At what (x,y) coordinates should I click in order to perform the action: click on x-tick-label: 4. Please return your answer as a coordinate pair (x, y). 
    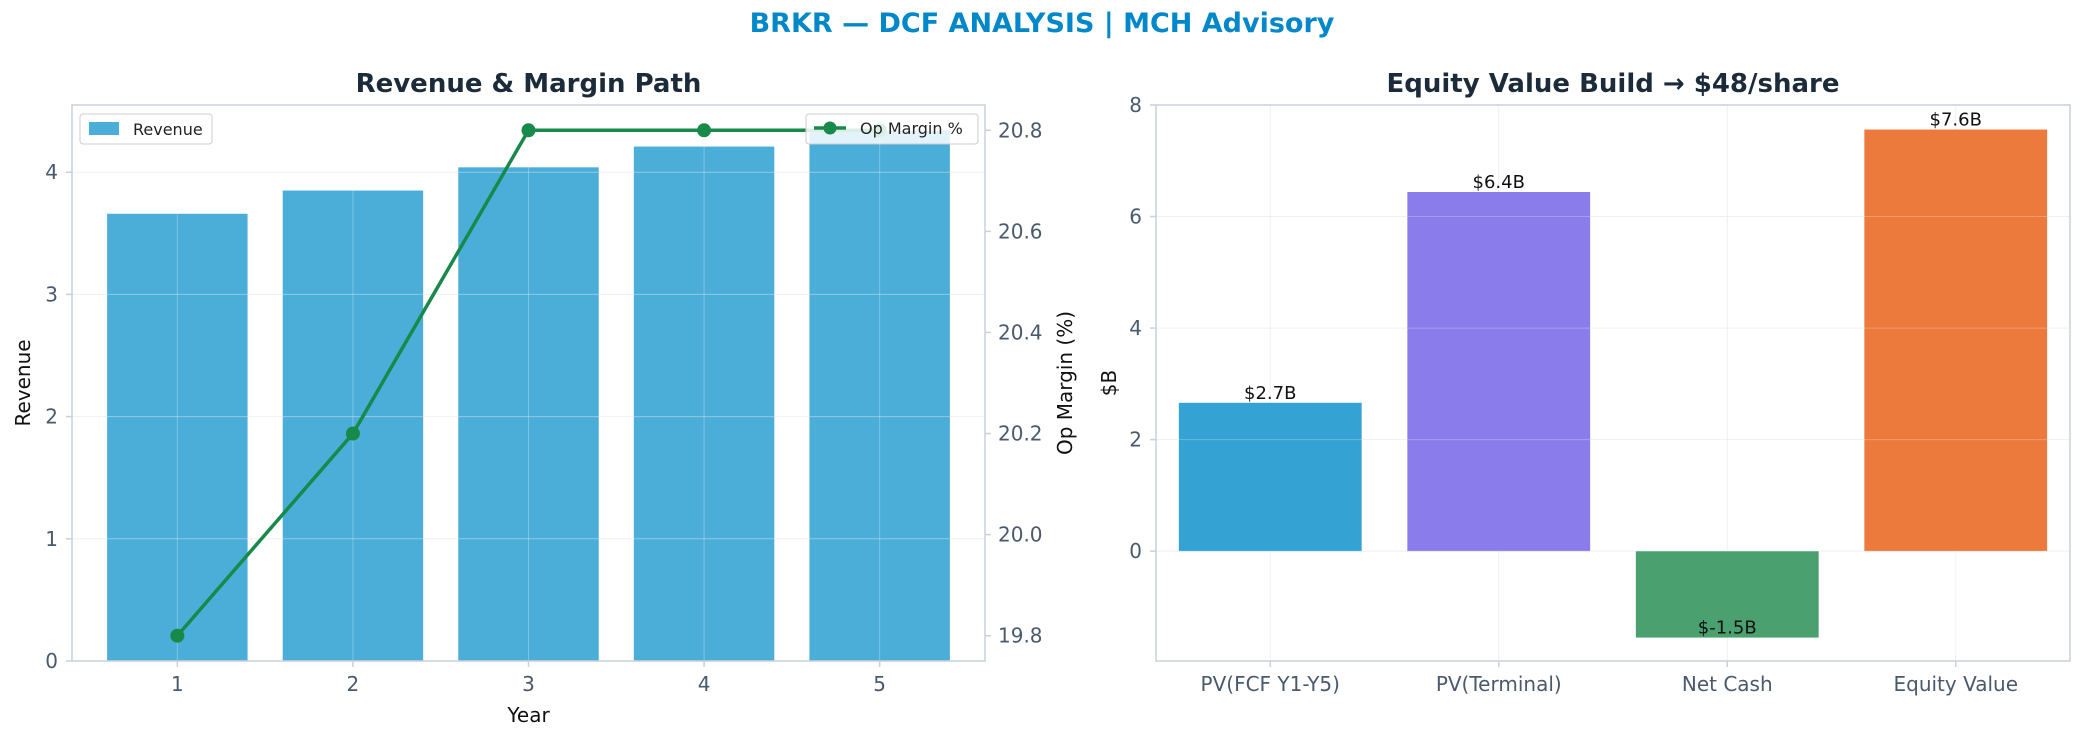
    Looking at the image, I should click on (704, 684).